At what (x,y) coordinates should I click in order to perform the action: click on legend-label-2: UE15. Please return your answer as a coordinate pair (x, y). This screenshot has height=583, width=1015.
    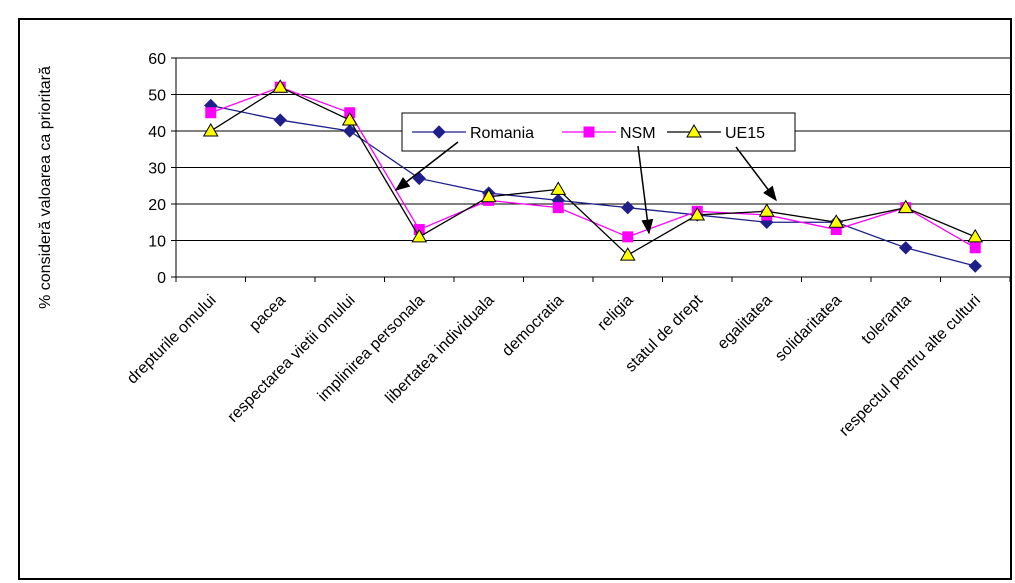
    Looking at the image, I should click on (745, 133).